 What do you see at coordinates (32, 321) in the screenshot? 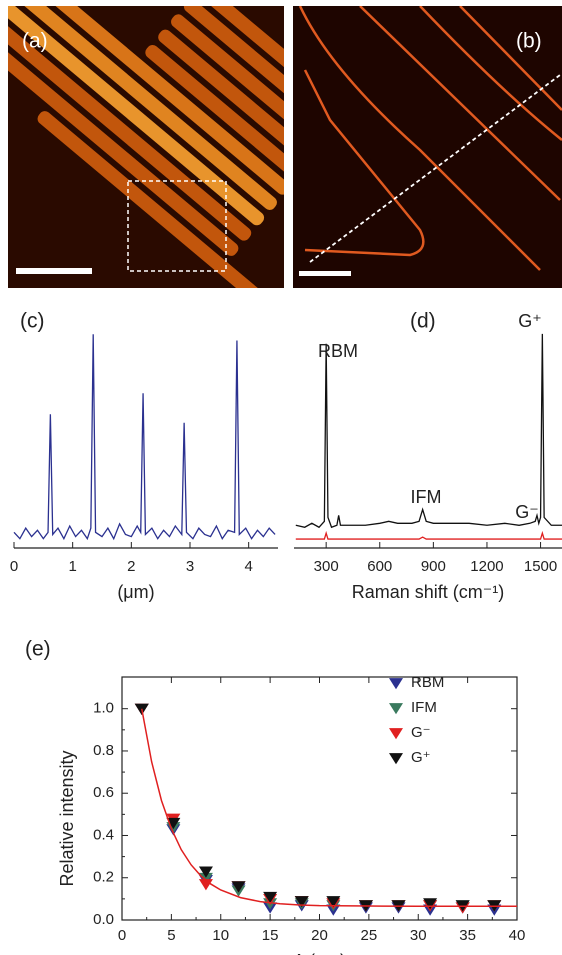
I see `panel-label: (c)` at bounding box center [32, 321].